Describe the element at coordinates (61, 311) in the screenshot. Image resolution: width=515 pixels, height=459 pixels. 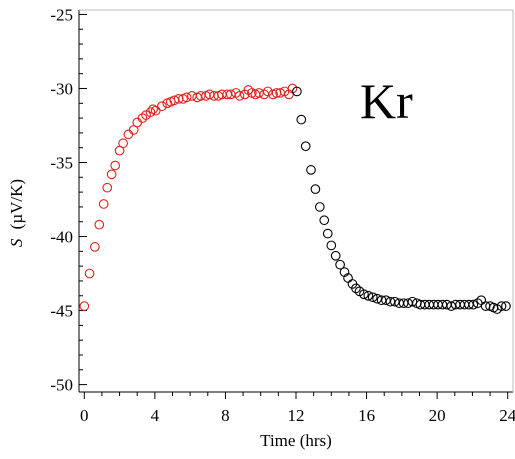
I see `y-tick-label: -45` at that location.